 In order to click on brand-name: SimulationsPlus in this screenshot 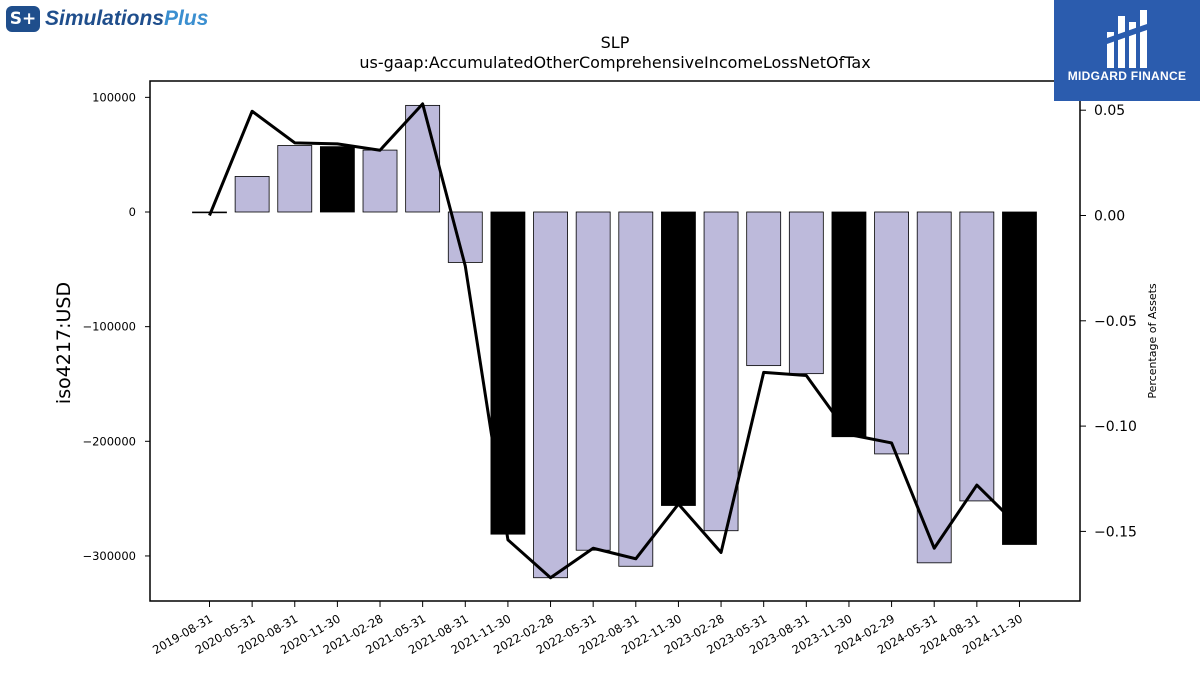, I will do `click(126, 19)`.